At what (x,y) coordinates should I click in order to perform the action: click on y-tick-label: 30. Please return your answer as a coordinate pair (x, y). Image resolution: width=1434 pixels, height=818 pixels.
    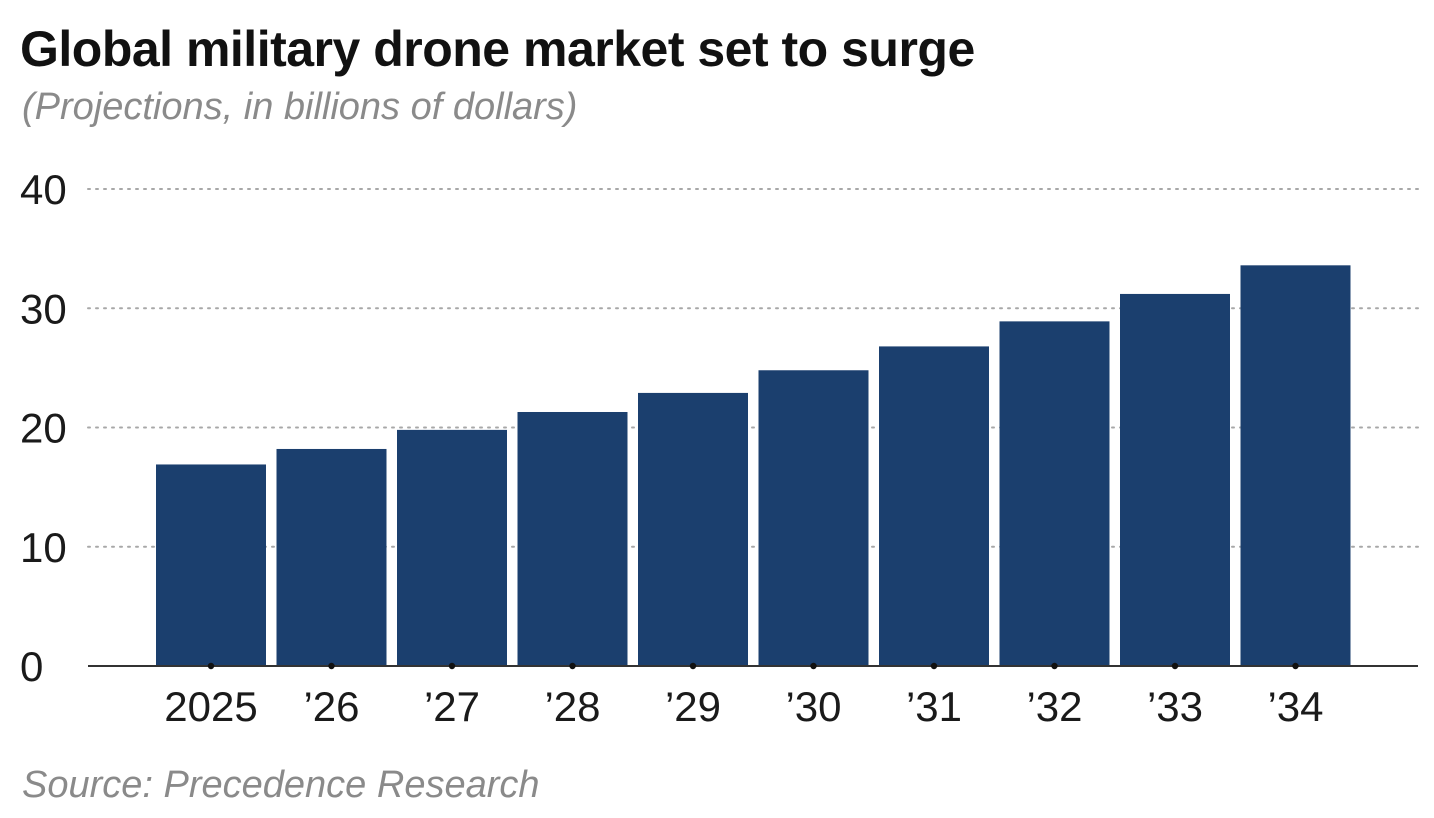
    Looking at the image, I should click on (43, 308).